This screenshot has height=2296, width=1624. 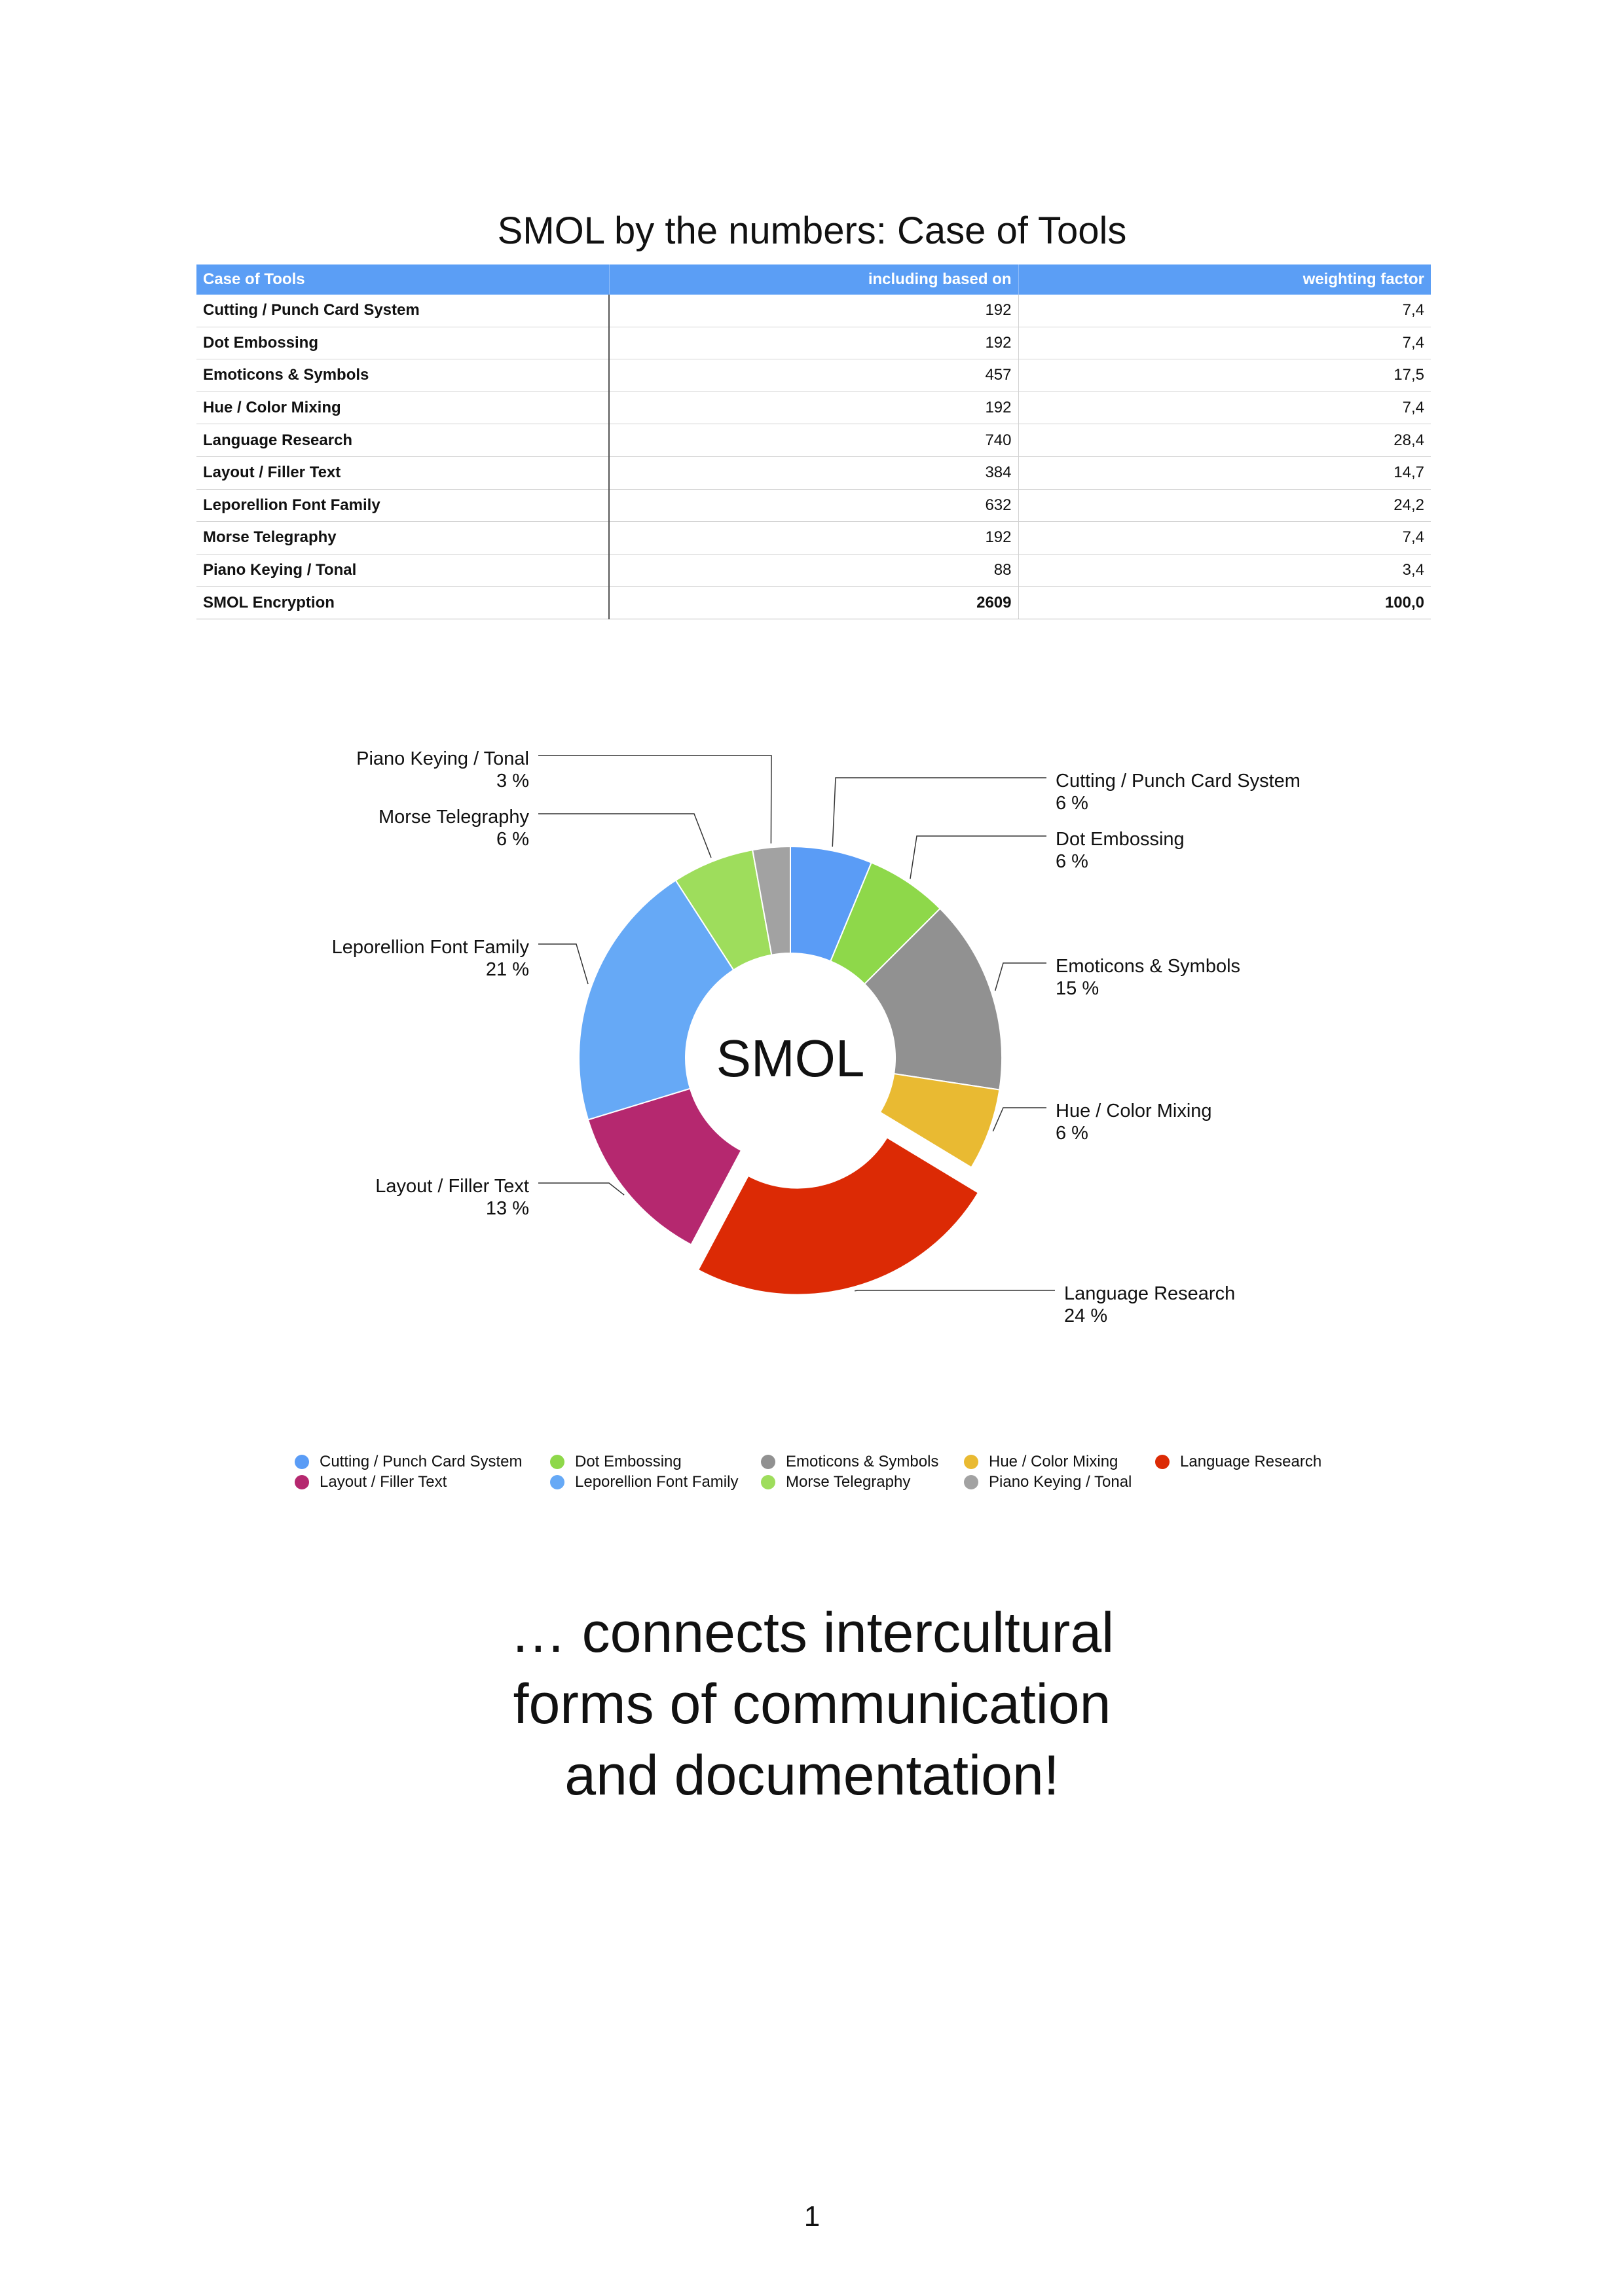 I want to click on tagline-line: … connects intercultural, so click(x=812, y=1633).